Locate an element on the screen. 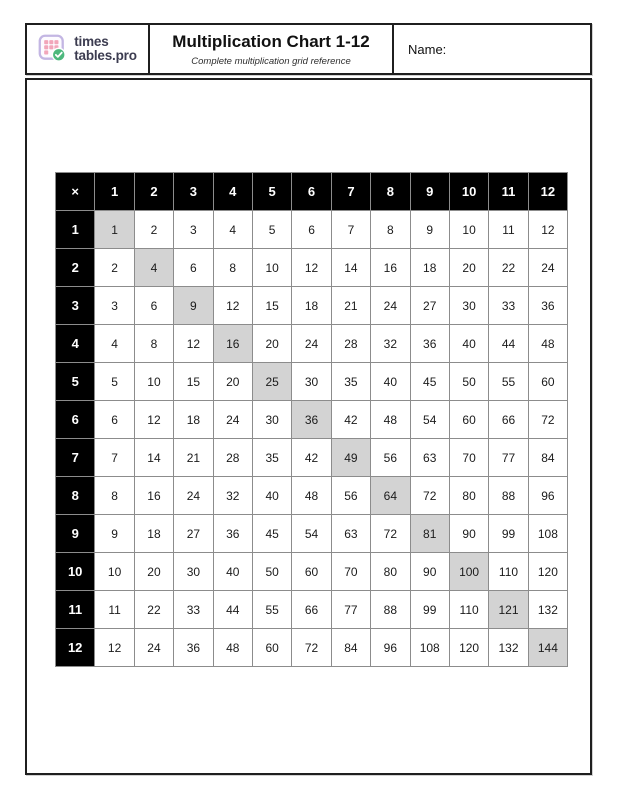 The image size is (618, 800). product-cell: 48 is located at coordinates (548, 343).